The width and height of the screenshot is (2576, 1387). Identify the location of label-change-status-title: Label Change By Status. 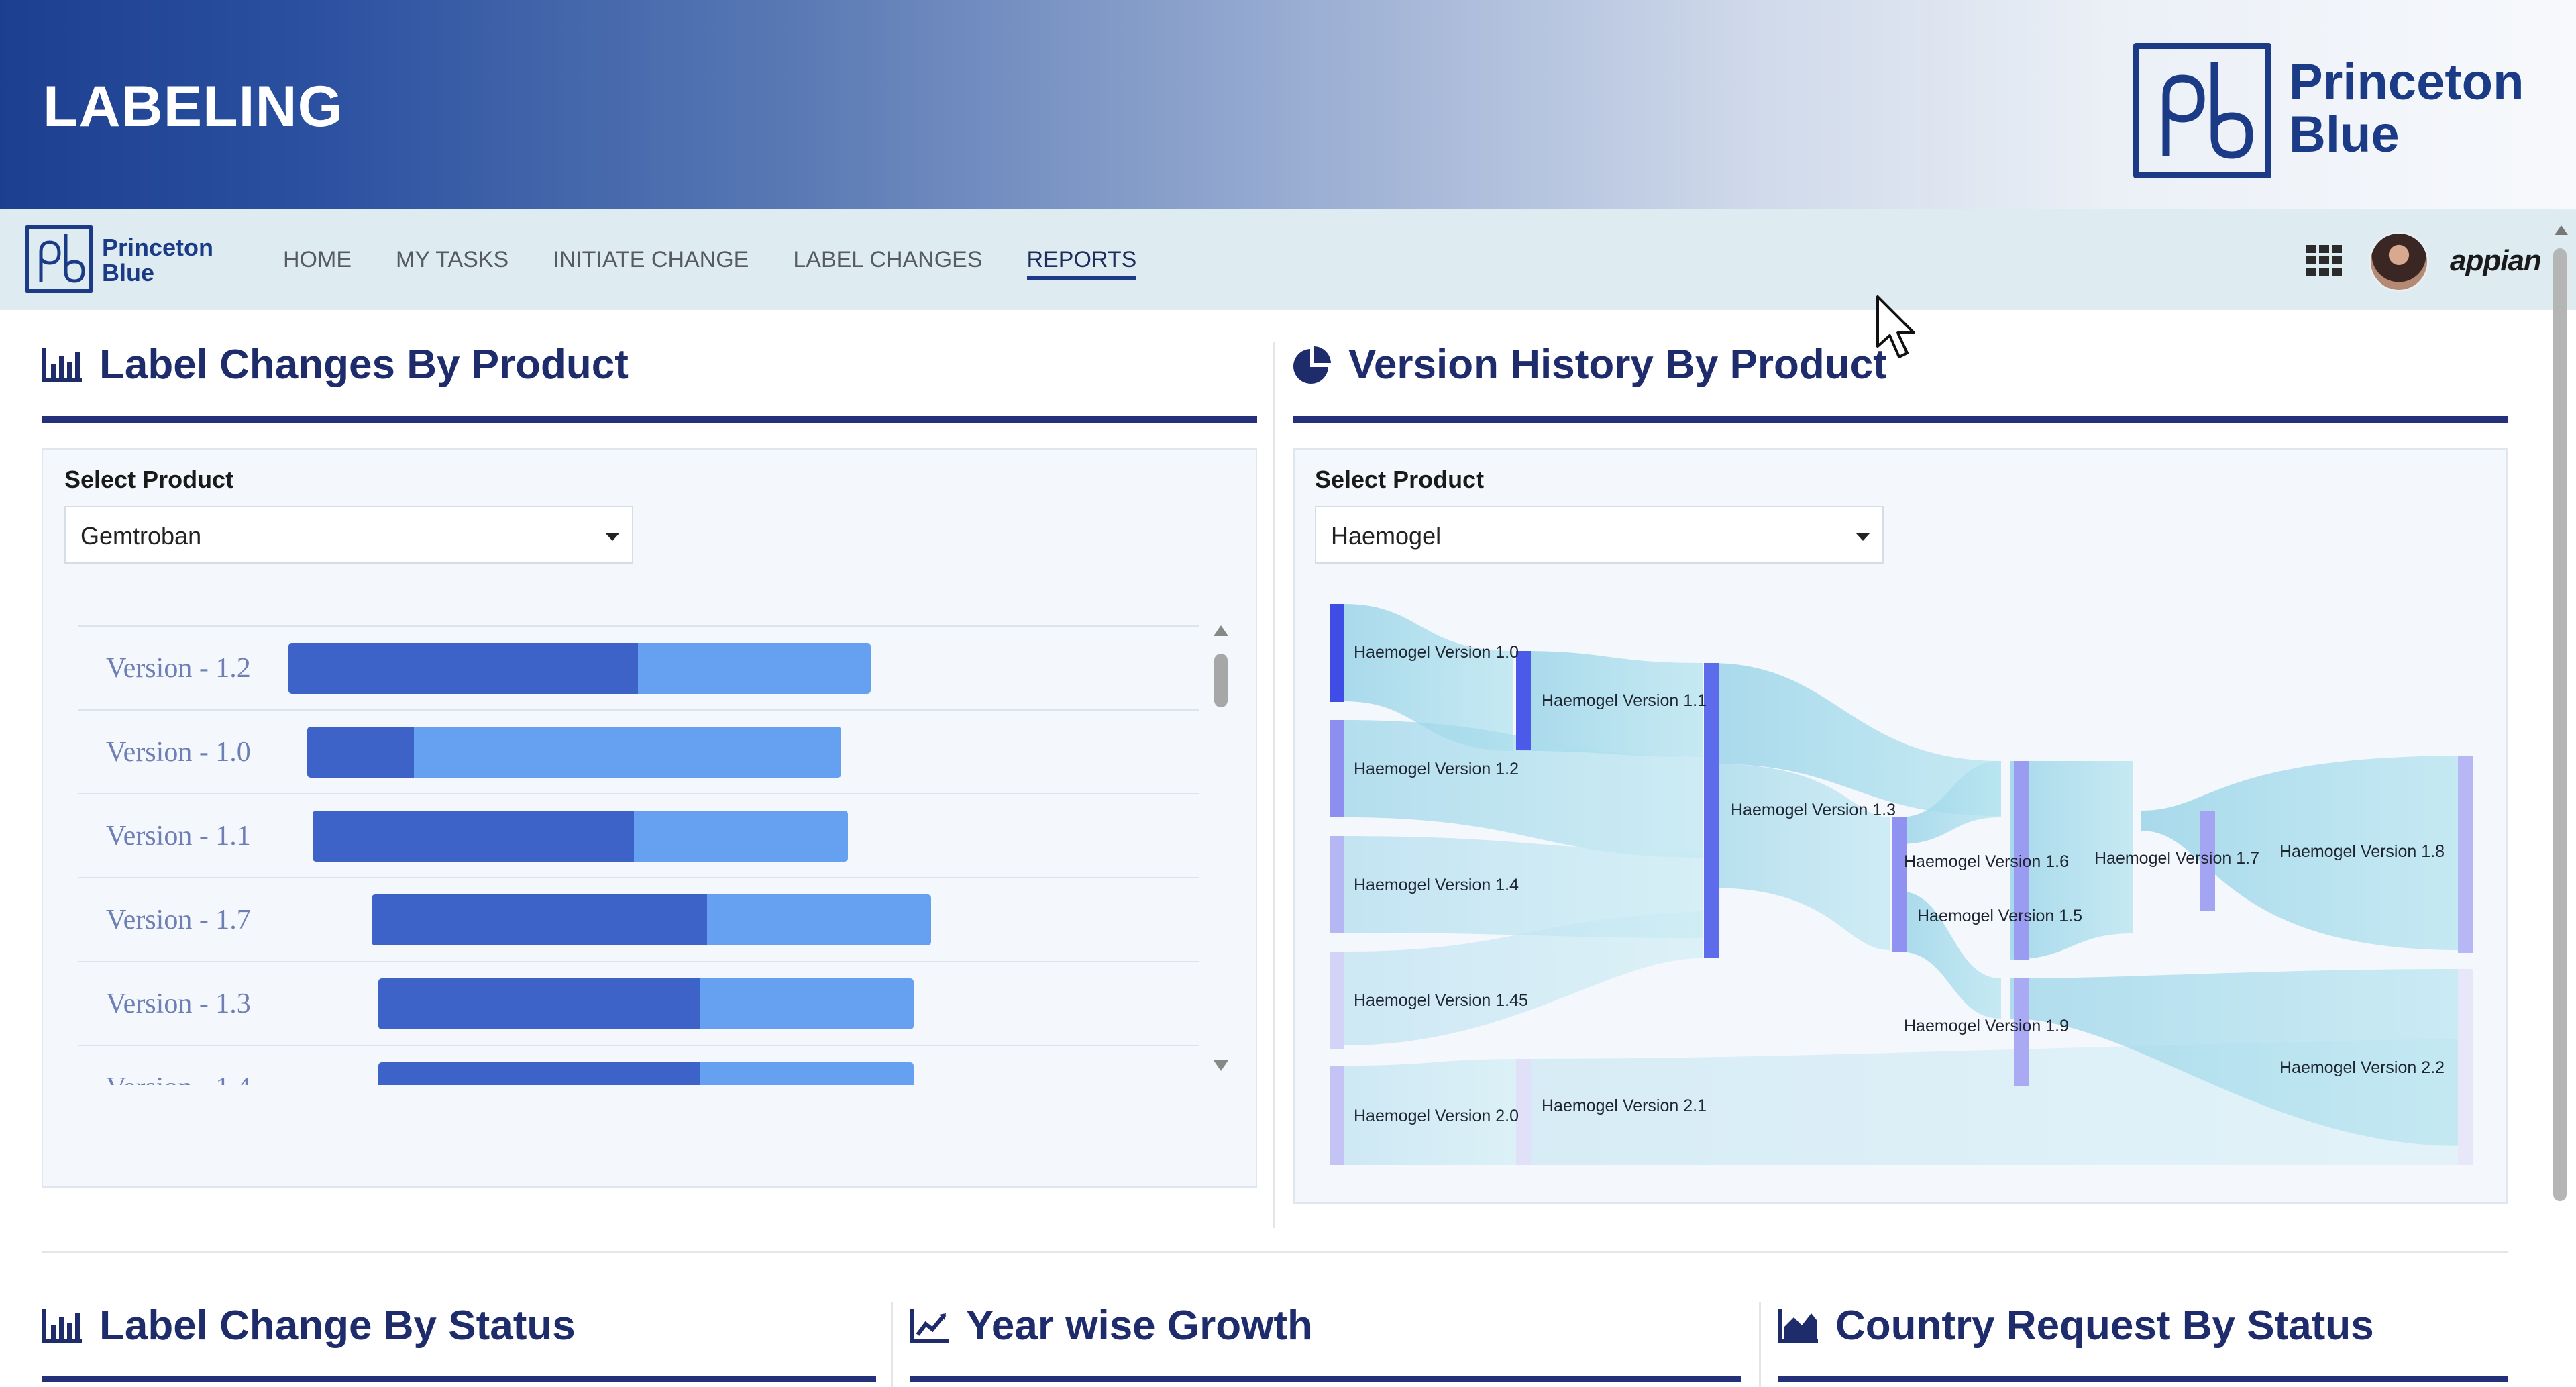
(337, 1325).